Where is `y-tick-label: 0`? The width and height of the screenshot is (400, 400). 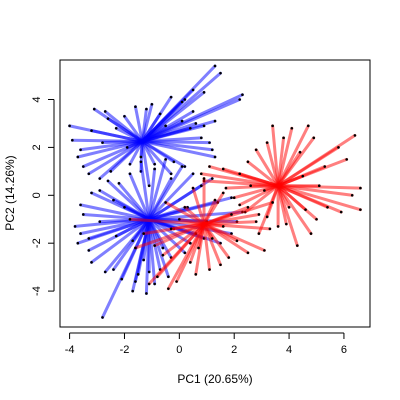
y-tick-label: 0 is located at coordinates (37, 195).